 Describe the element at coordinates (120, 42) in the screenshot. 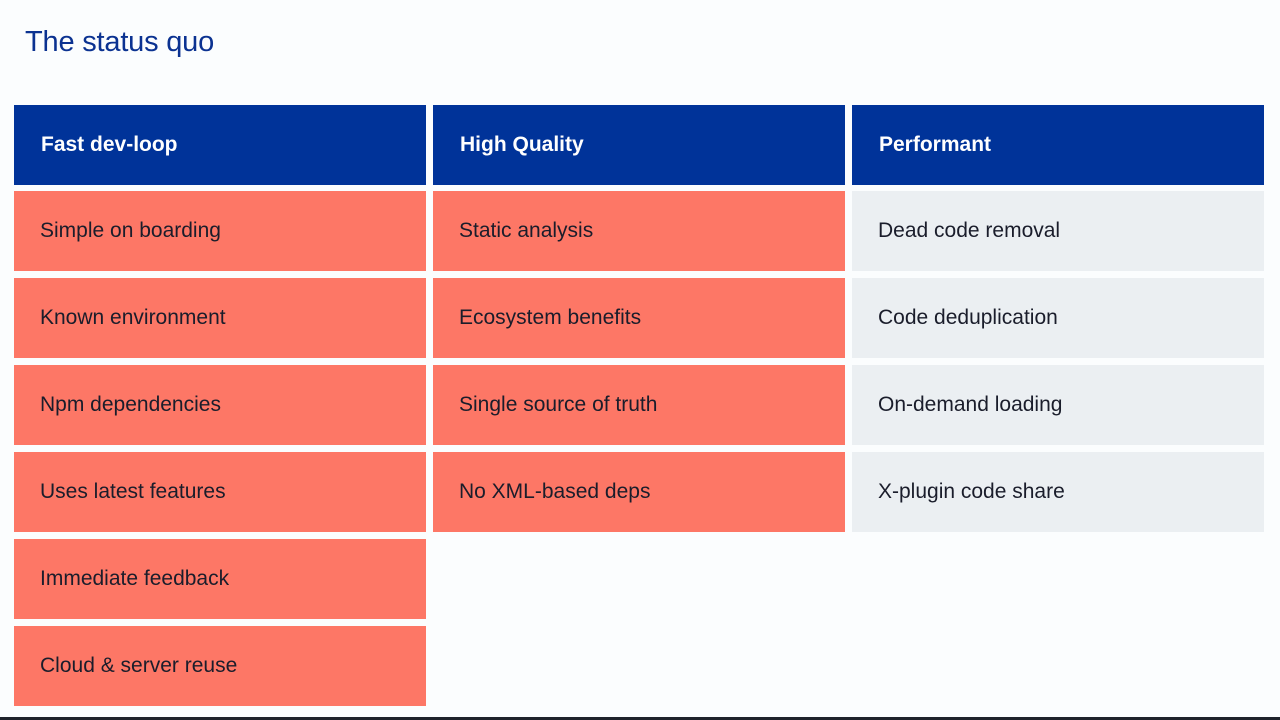

I see `slide-title: The status quo` at that location.